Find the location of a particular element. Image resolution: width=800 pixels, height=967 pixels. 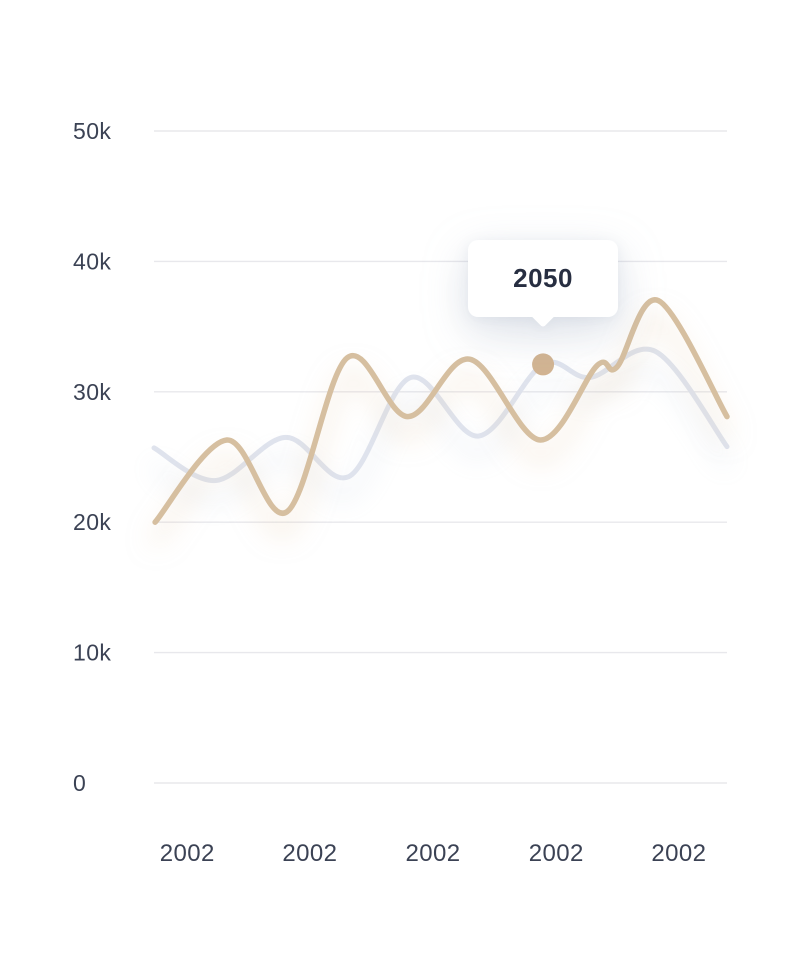

y-axis-label: 0 is located at coordinates (79, 783).